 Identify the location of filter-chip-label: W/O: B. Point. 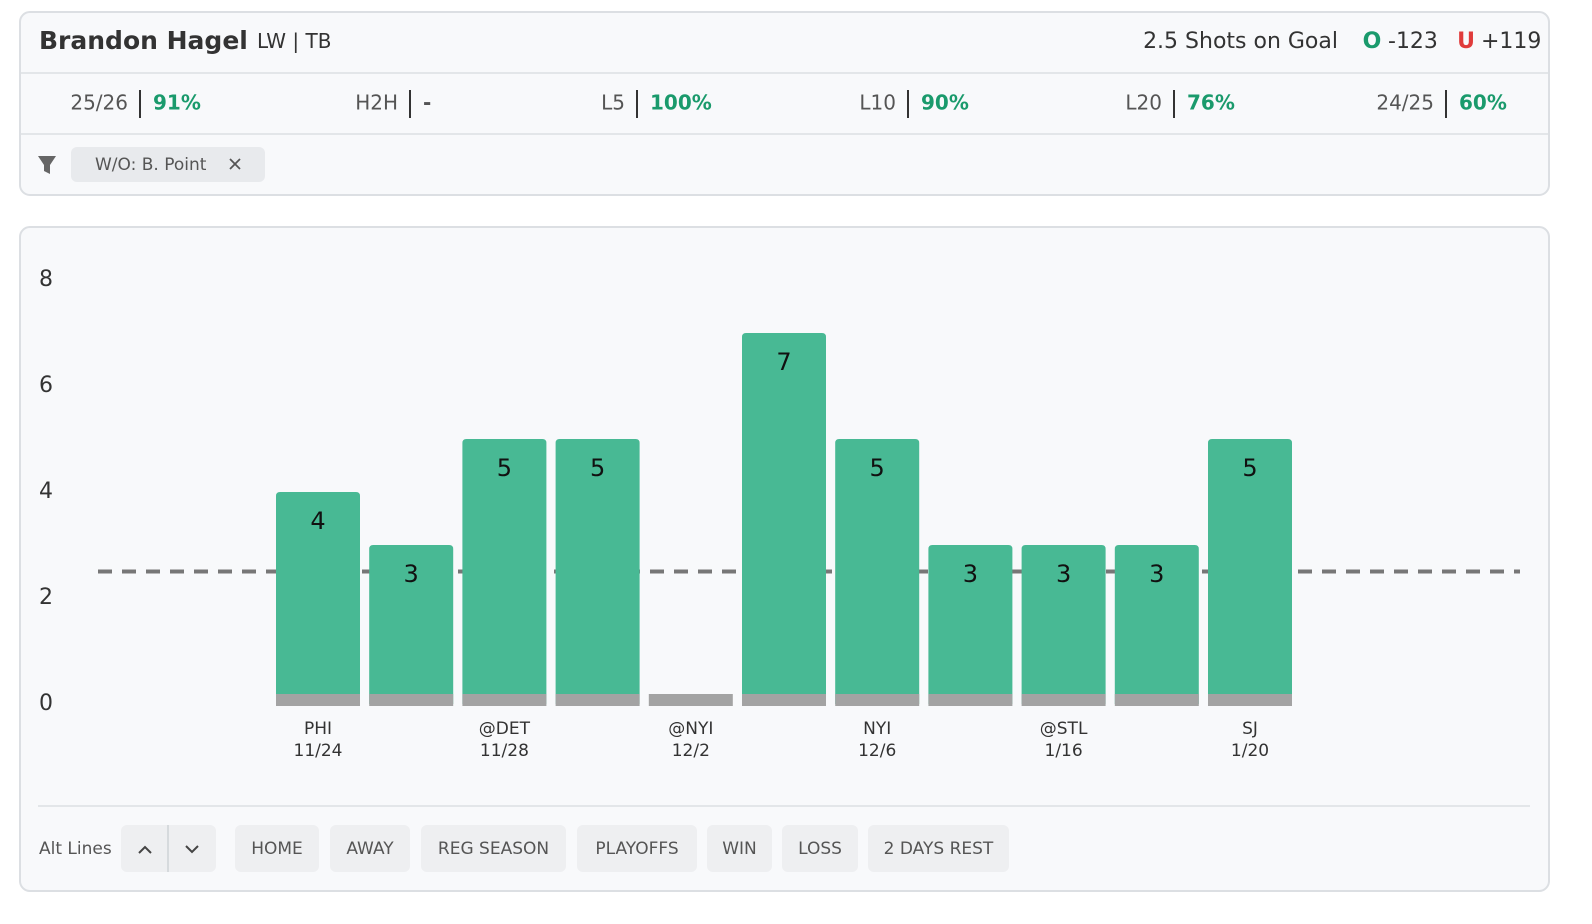
(151, 165).